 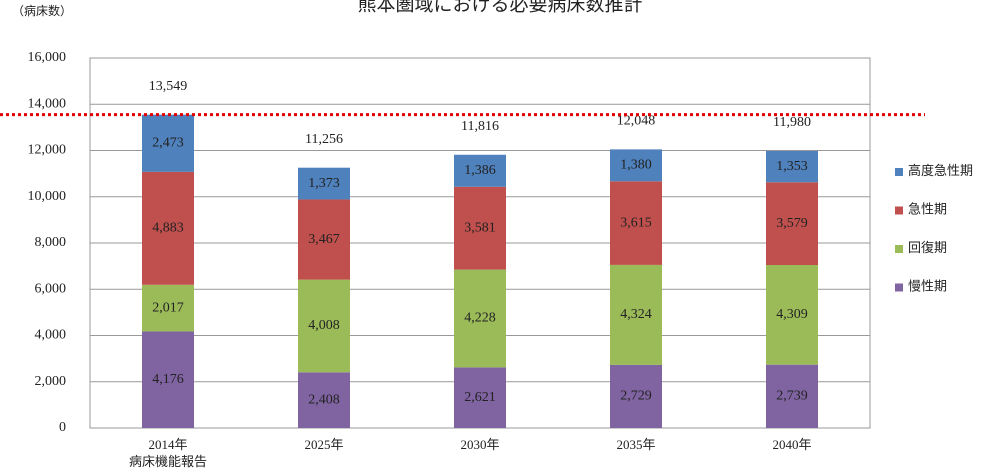 What do you see at coordinates (51, 381) in the screenshot?
I see `y-tick-label: 2,000` at bounding box center [51, 381].